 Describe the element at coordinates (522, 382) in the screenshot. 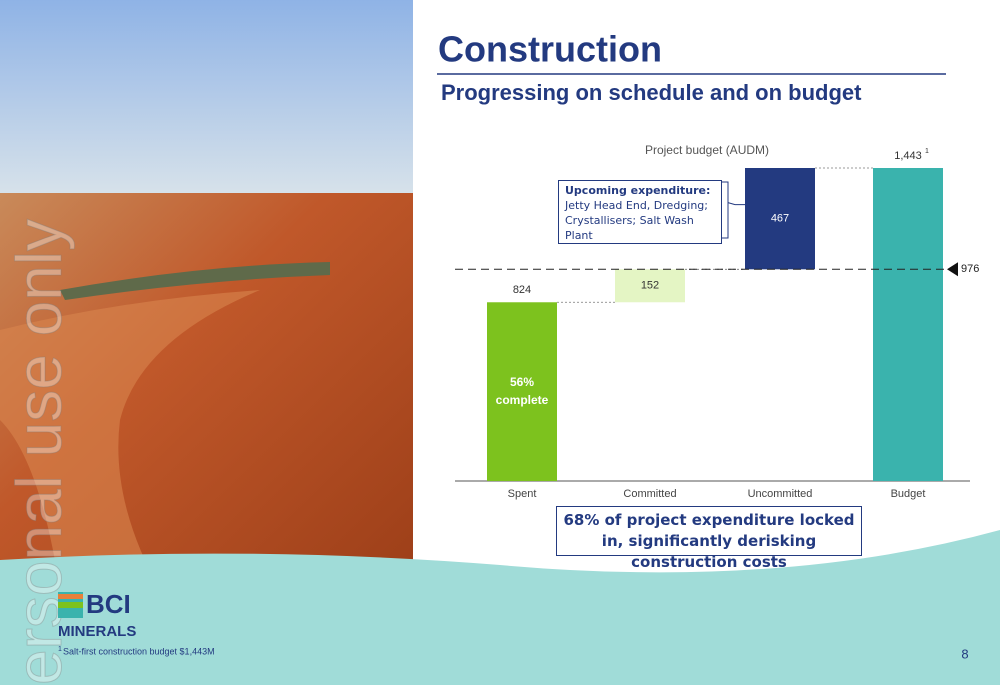

I see `bar-annotation: 56%` at that location.